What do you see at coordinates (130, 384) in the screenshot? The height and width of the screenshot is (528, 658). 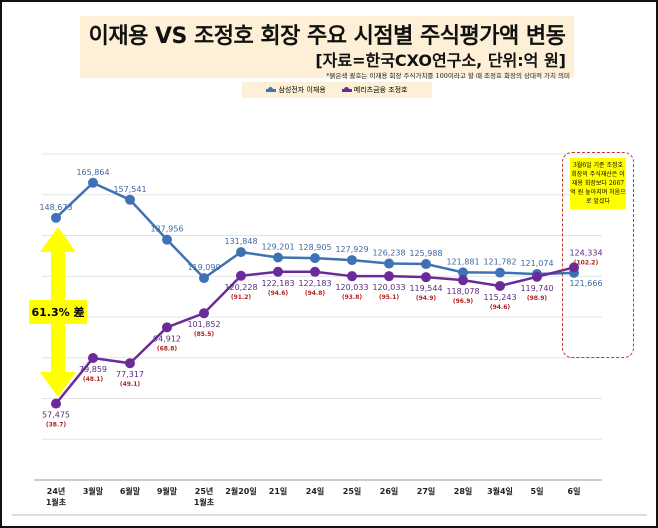 I see `relative-value-label: (49.1)` at bounding box center [130, 384].